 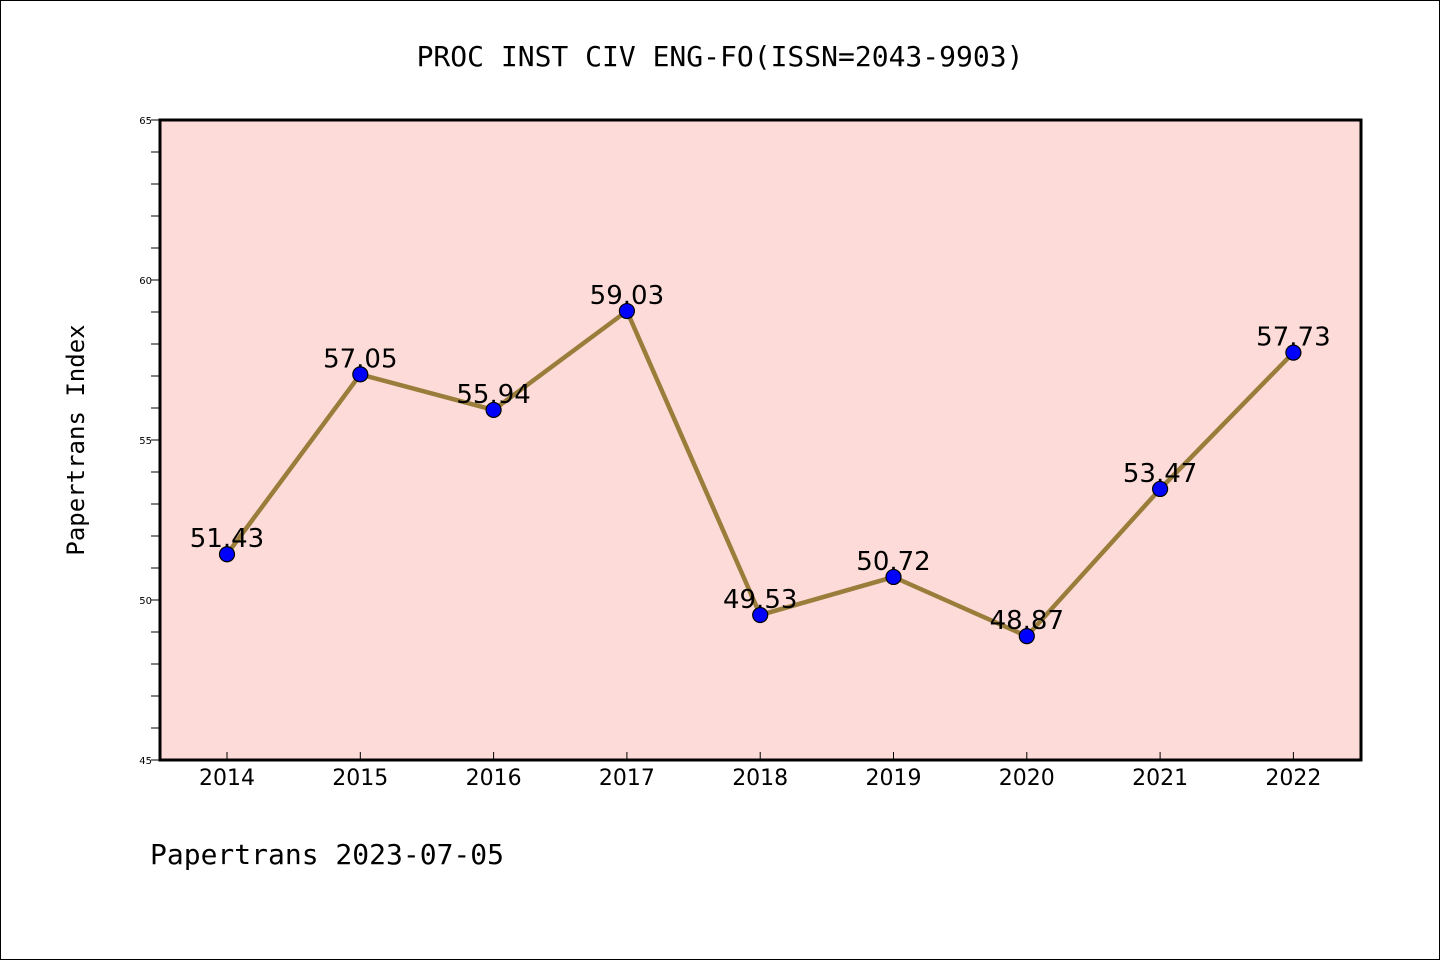 What do you see at coordinates (76, 439) in the screenshot?
I see `y-axis-label: Papertrans Index` at bounding box center [76, 439].